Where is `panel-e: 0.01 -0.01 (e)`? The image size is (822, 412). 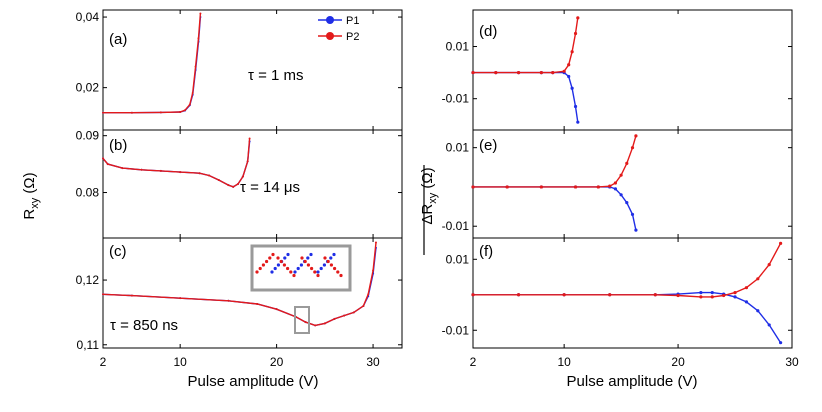
panel-e: 0.01 -0.01 (e) is located at coordinates (617, 184).